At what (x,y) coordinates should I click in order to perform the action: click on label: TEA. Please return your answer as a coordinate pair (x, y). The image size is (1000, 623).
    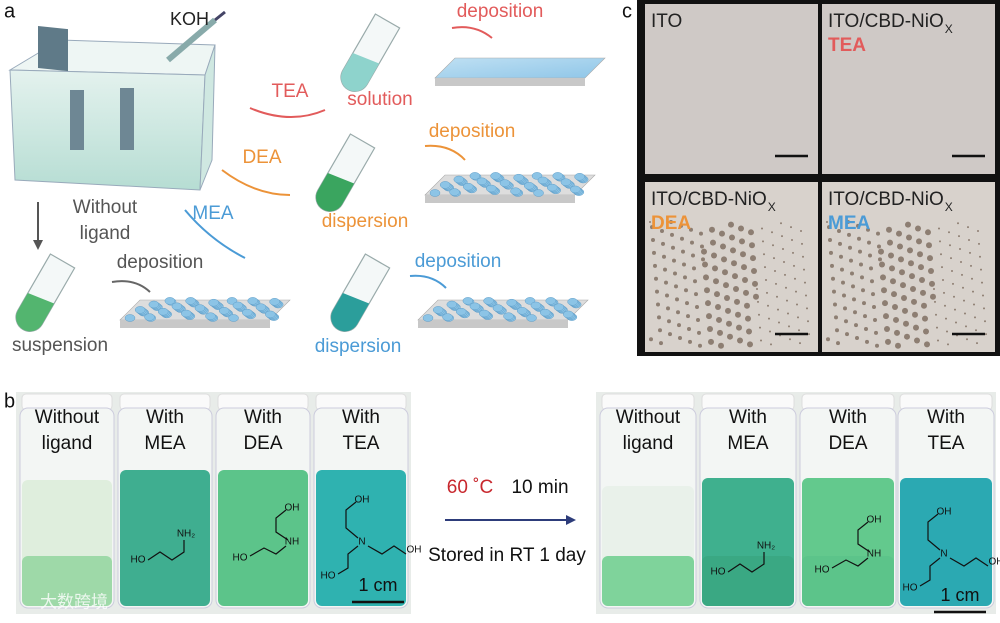
    Looking at the image, I should click on (847, 45).